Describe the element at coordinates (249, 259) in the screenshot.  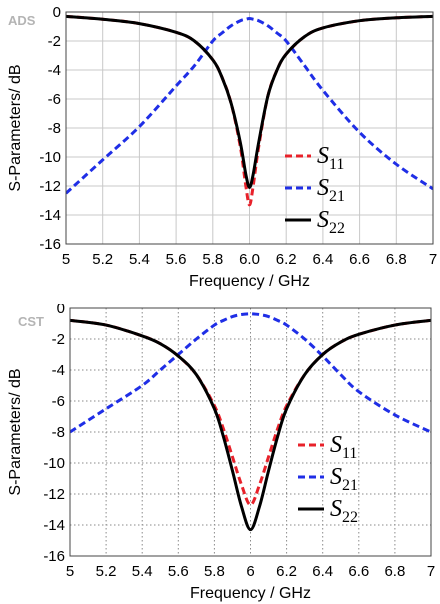
I see `x-tick-label: 6.0` at that location.